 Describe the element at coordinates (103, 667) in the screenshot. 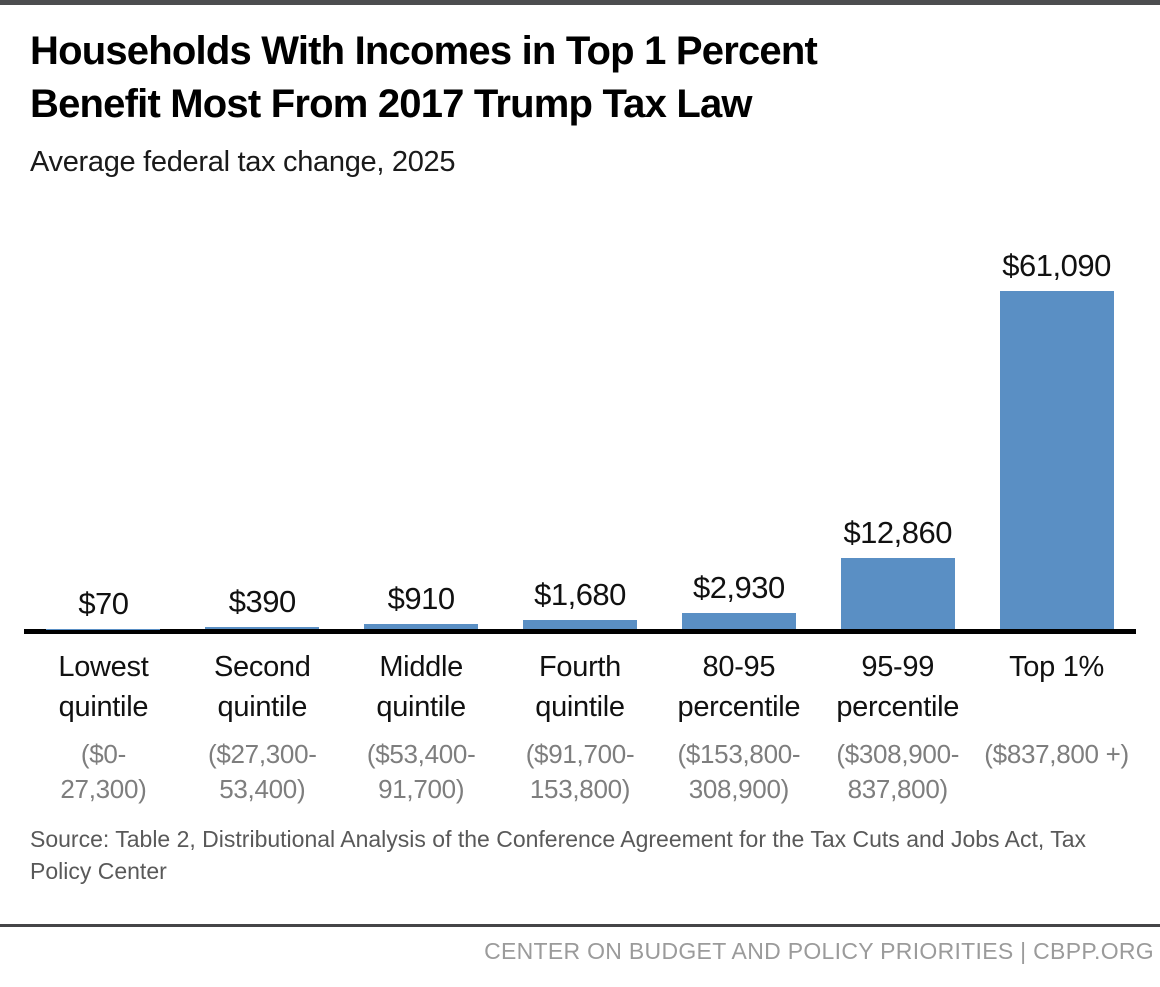

I see `category-label-line1: Lowest` at that location.